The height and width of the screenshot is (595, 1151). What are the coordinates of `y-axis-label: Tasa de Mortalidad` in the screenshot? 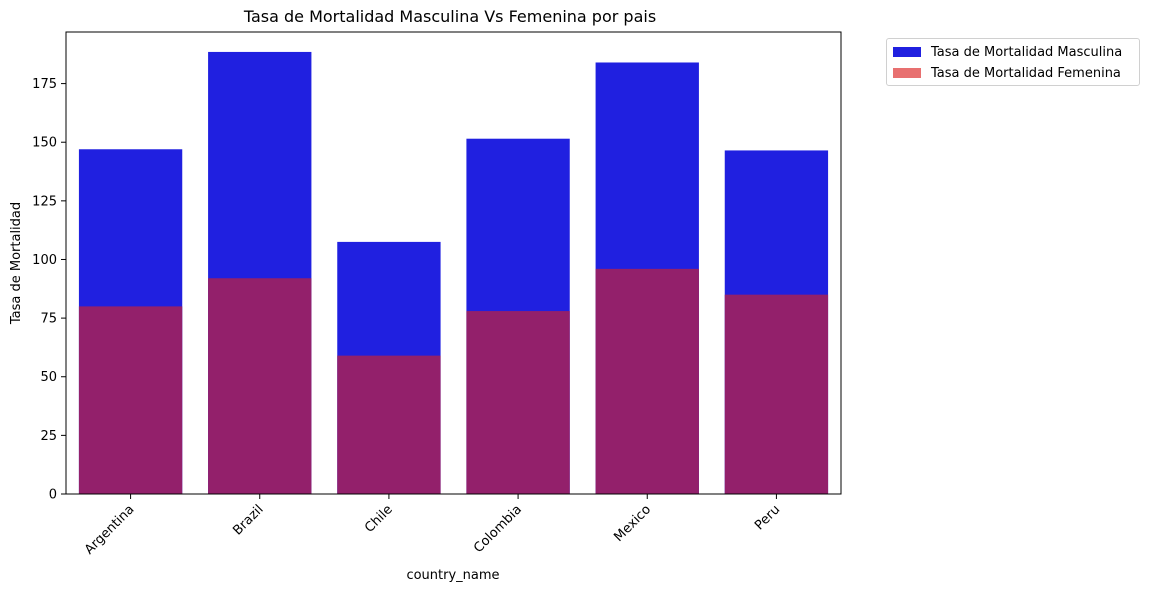 It's located at (16, 263).